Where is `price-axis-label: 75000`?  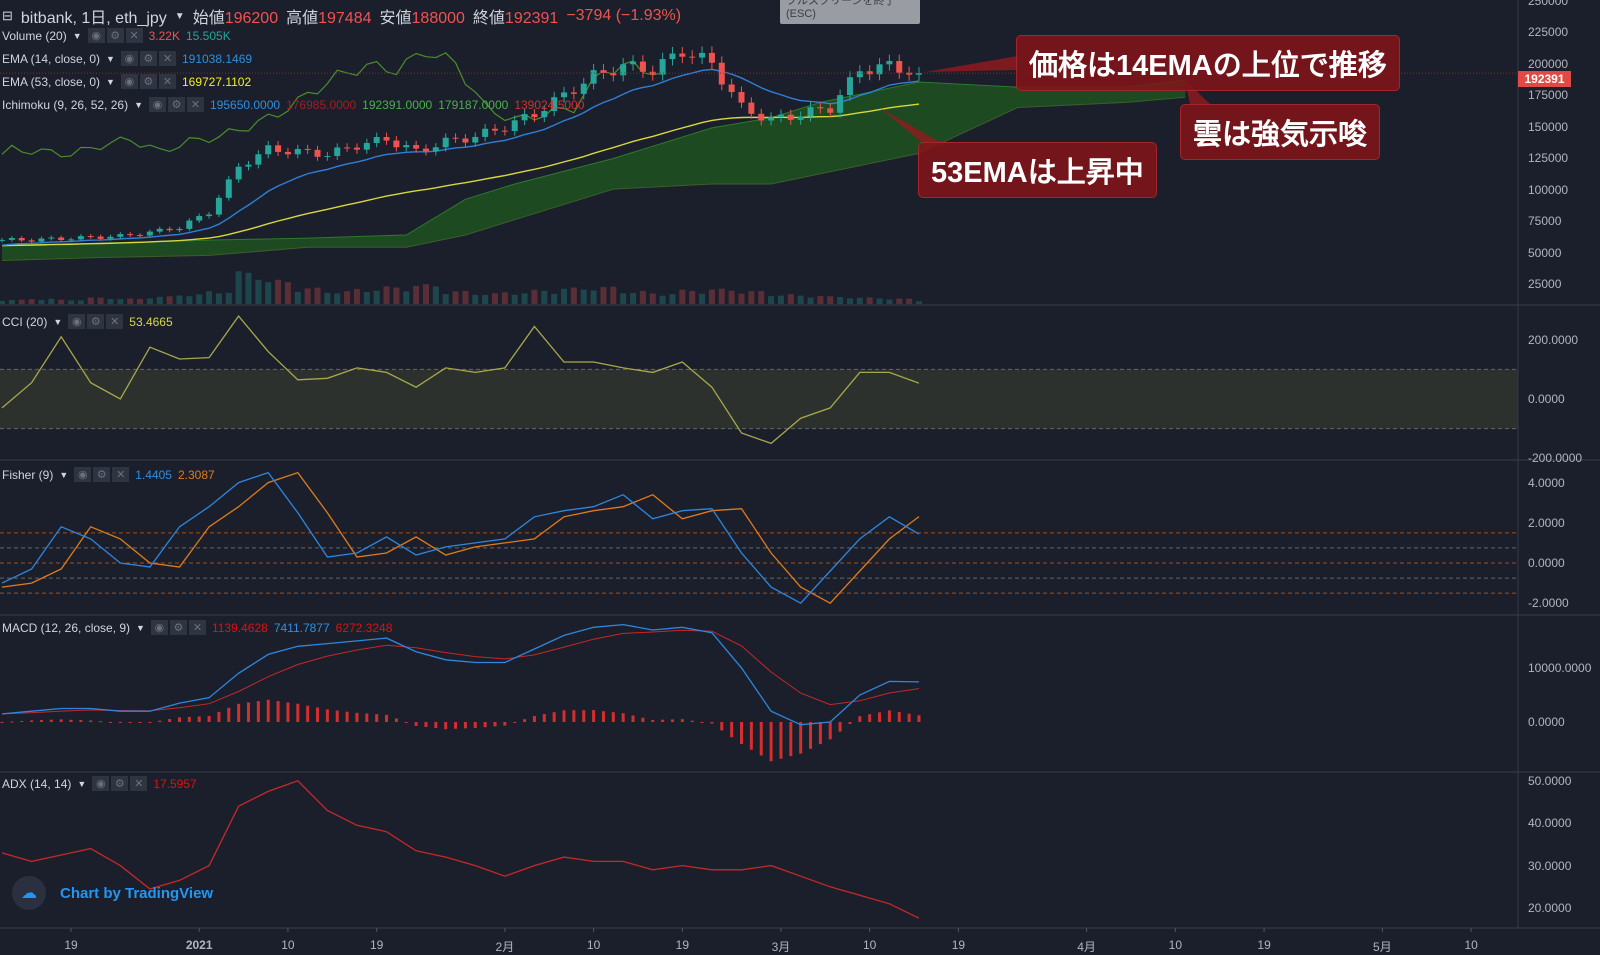 price-axis-label: 75000 is located at coordinates (1545, 221).